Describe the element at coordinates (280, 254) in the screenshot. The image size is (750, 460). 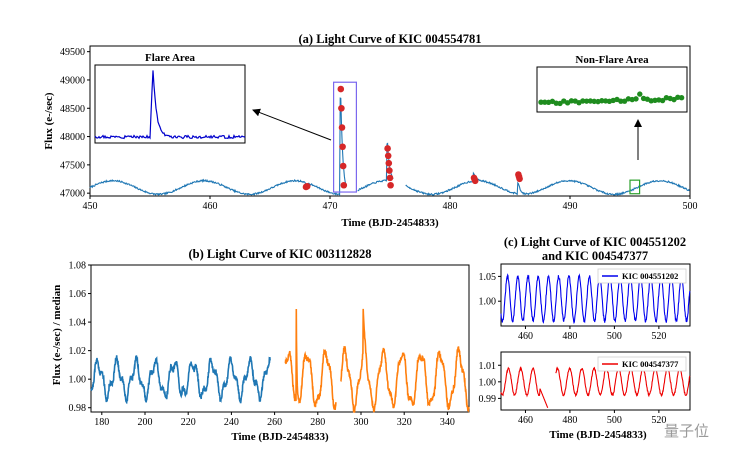
I see `panel-b-title: (b) Light Curve of KIC 003112828` at that location.